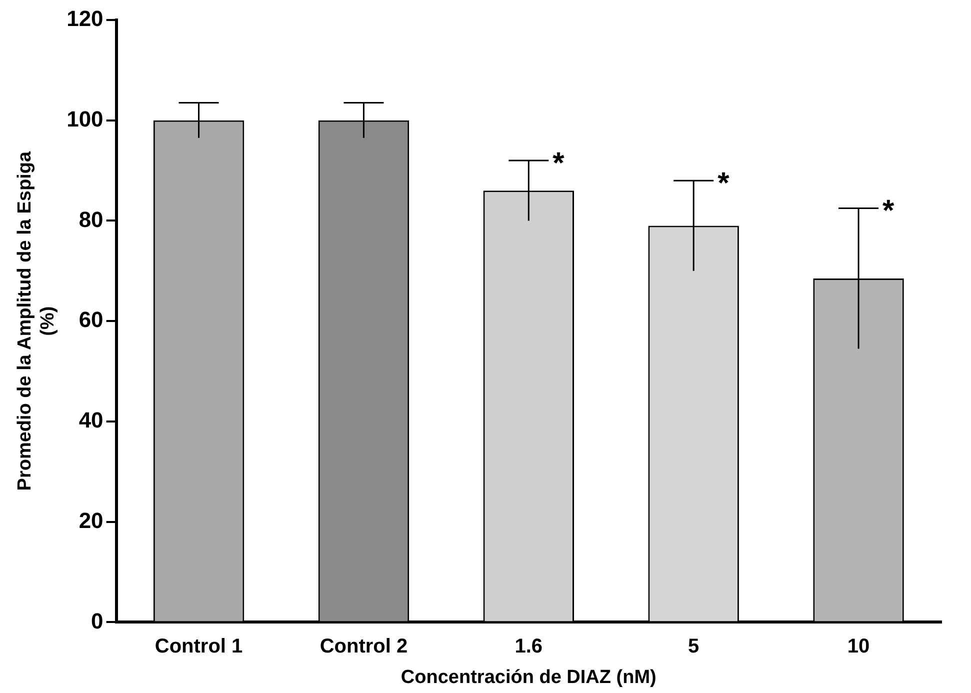 The width and height of the screenshot is (971, 693). What do you see at coordinates (36, 321) in the screenshot?
I see `y-axis-title: Promedio de la Amplitud de la Espiga (%)` at bounding box center [36, 321].